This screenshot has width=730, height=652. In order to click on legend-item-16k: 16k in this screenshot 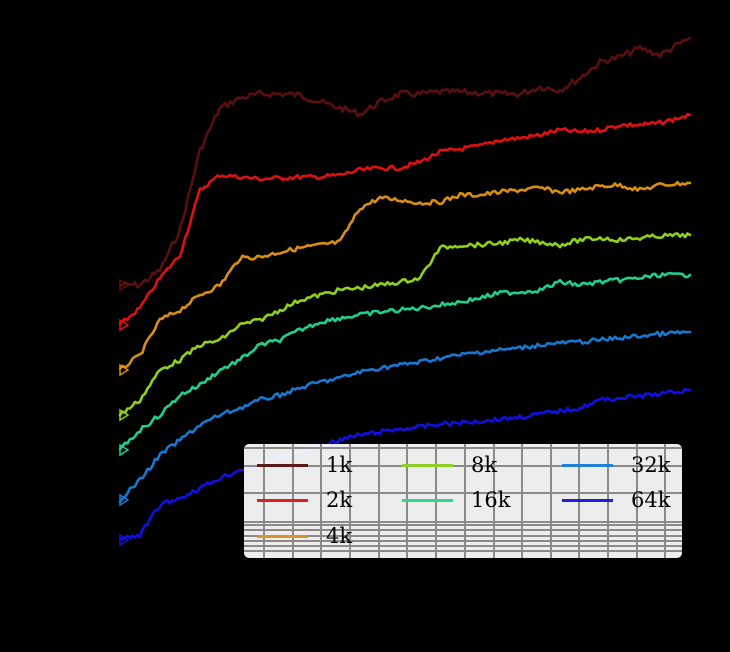, I will do `click(456, 500)`.